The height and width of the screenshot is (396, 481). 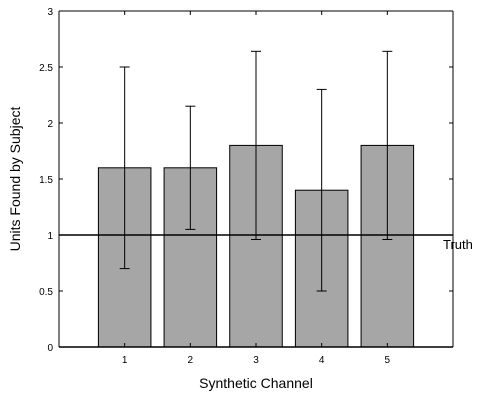 I want to click on y-axis-title: Units Found by Subject, so click(x=15, y=179).